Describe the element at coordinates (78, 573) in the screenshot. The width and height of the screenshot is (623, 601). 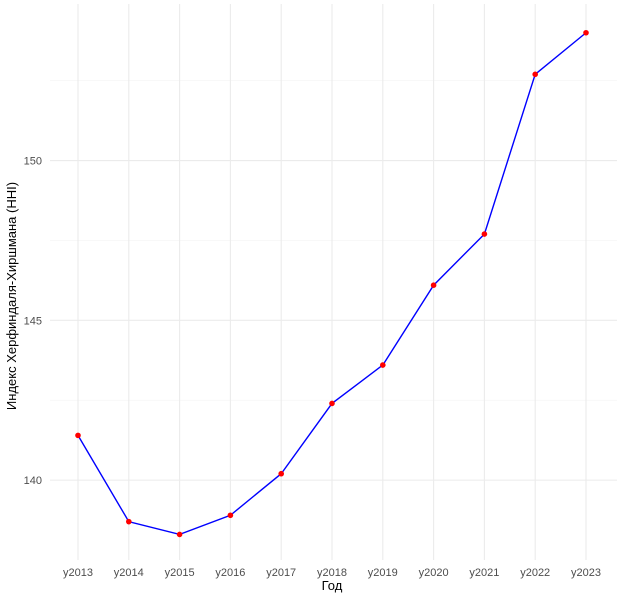
I see `x-tick-label: y2013` at that location.